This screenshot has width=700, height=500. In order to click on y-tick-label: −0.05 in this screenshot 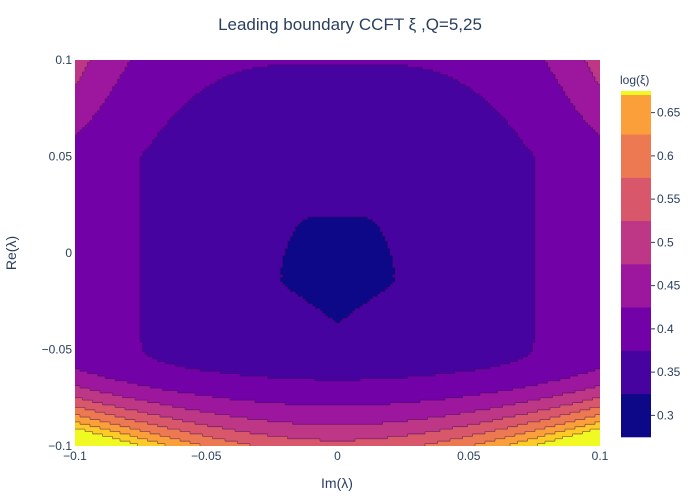, I will do `click(57, 350)`.